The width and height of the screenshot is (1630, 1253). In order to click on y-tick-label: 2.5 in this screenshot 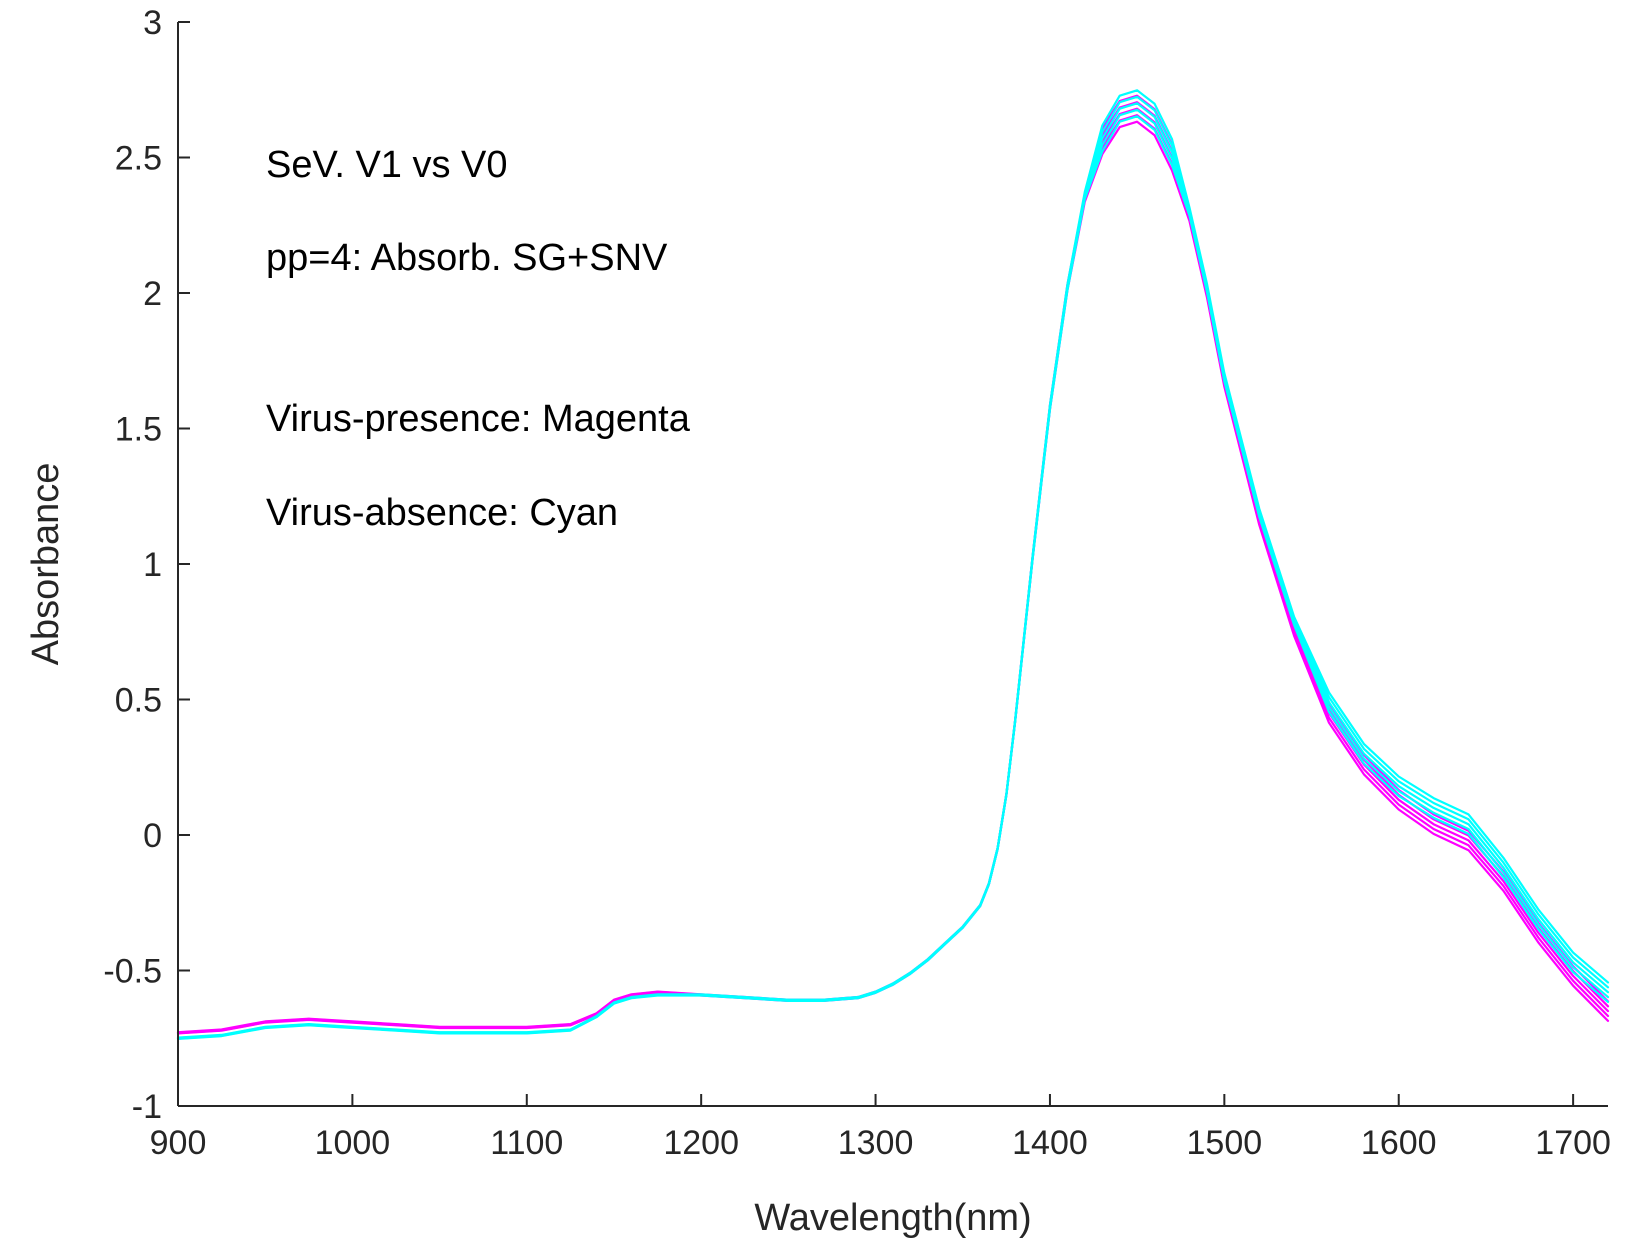, I will do `click(138, 159)`.